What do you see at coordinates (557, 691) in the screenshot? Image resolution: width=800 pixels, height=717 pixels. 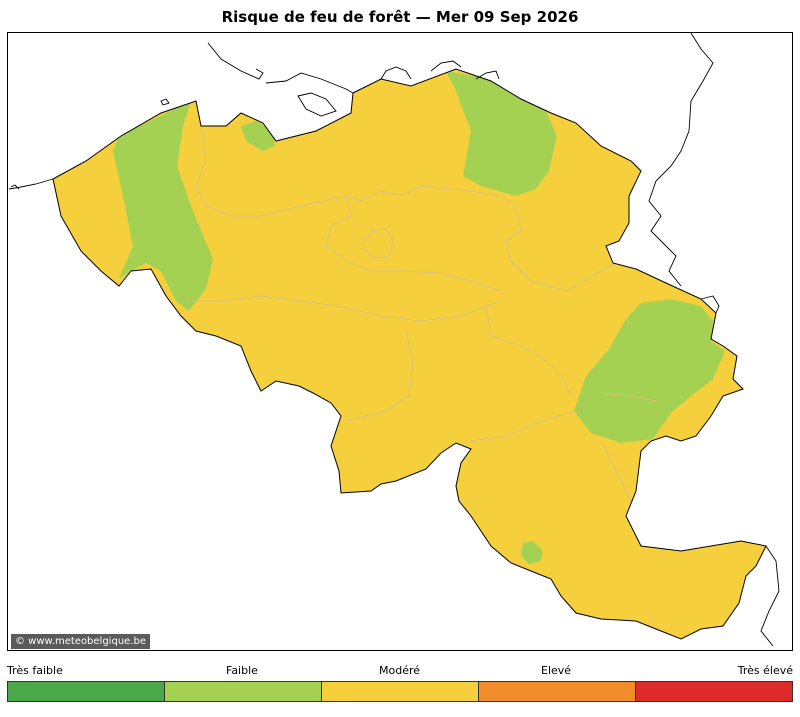 I see `legend-swatch-high` at bounding box center [557, 691].